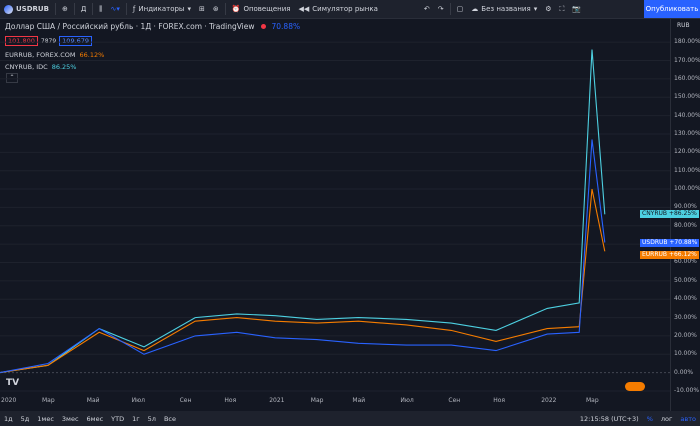  Describe the element at coordinates (25, 418) in the screenshot. I see `range-button: 5д` at that location.